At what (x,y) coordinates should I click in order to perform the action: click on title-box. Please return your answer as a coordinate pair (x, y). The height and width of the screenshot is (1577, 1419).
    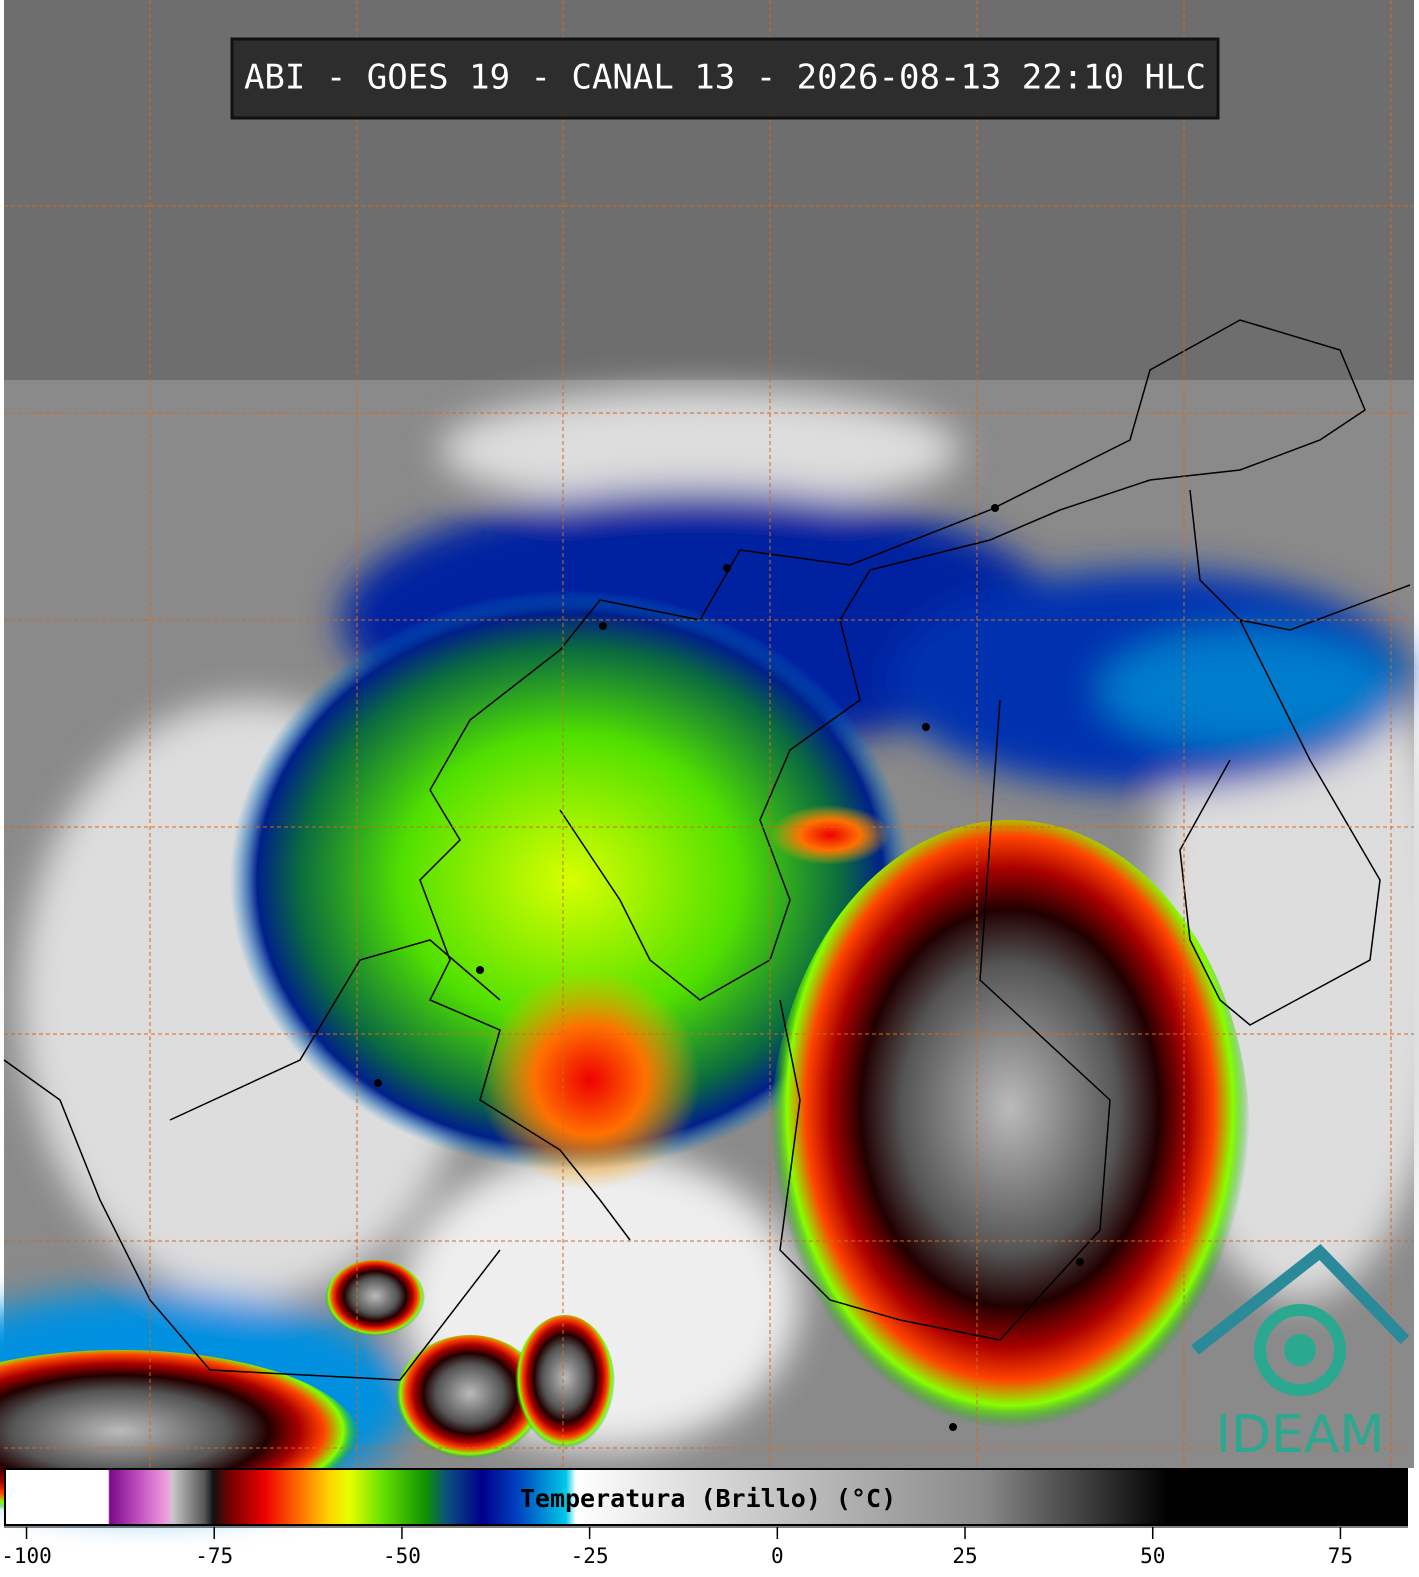
    Looking at the image, I should click on (725, 78).